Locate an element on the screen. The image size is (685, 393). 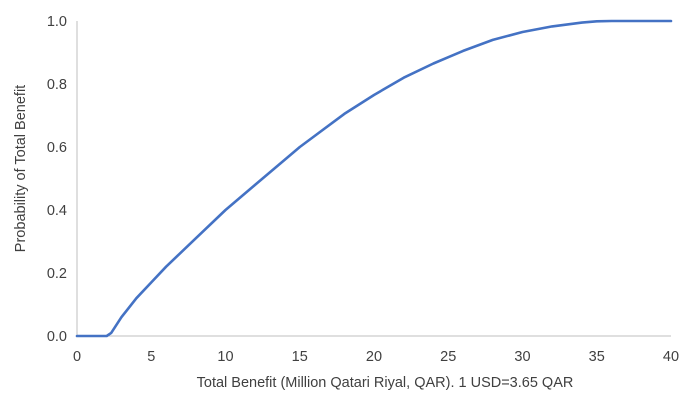
x-tick-label: 35 is located at coordinates (597, 357).